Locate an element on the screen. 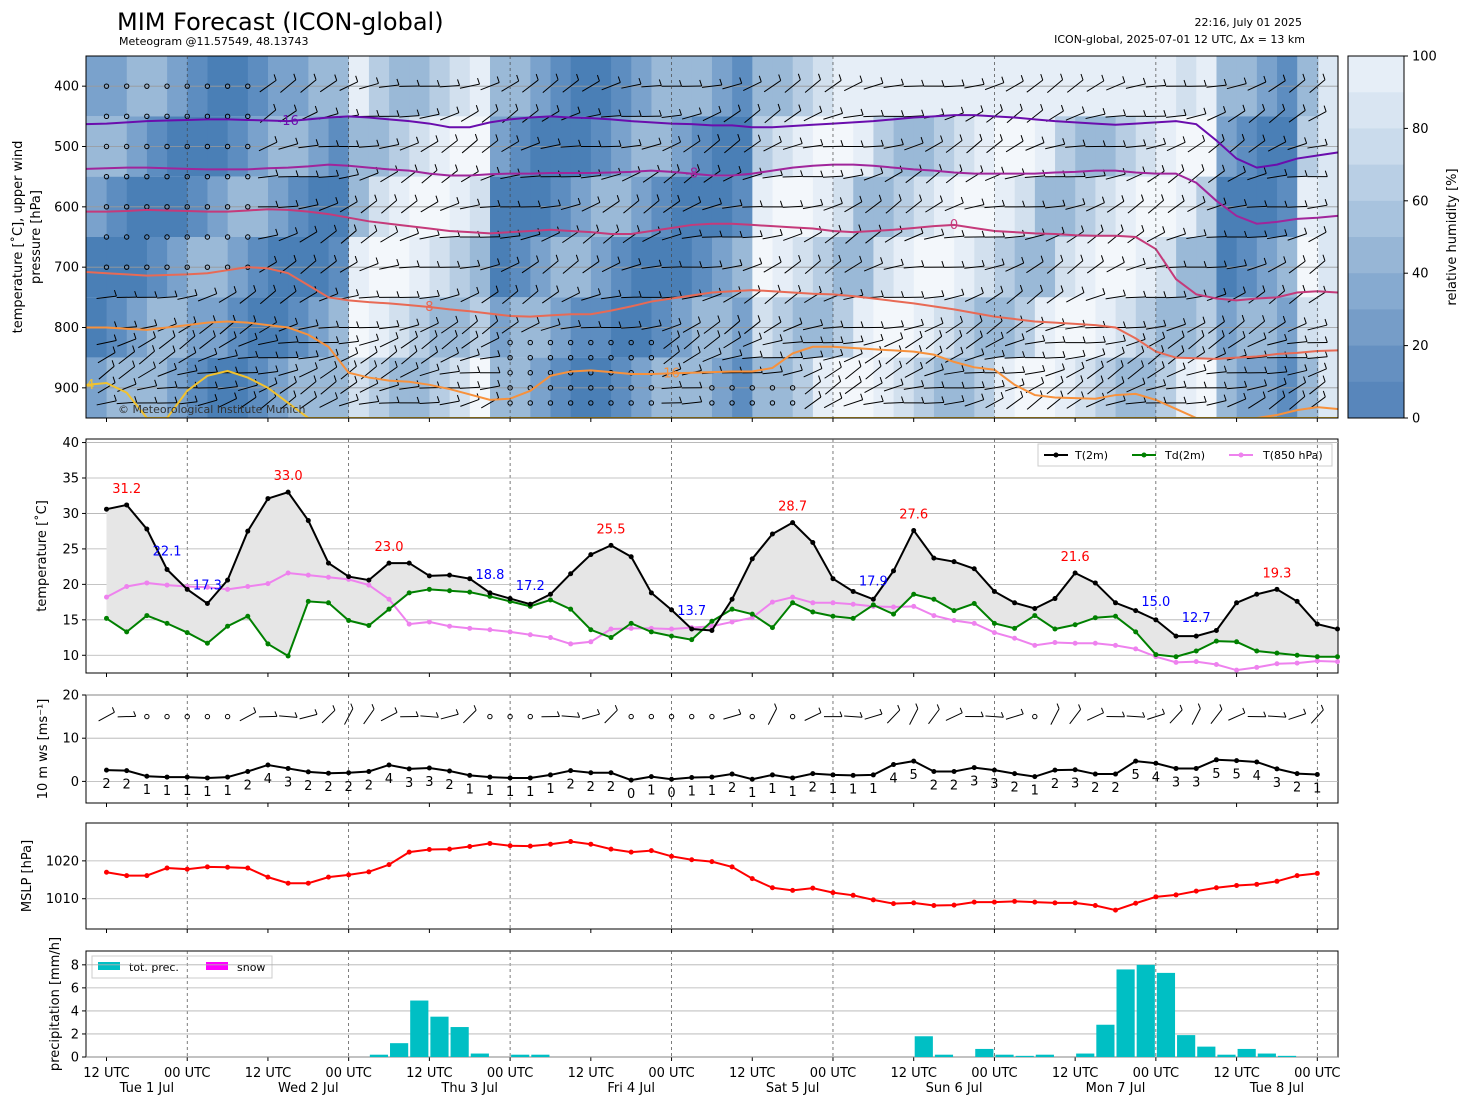  legend-snow-swatch is located at coordinates (217, 966).